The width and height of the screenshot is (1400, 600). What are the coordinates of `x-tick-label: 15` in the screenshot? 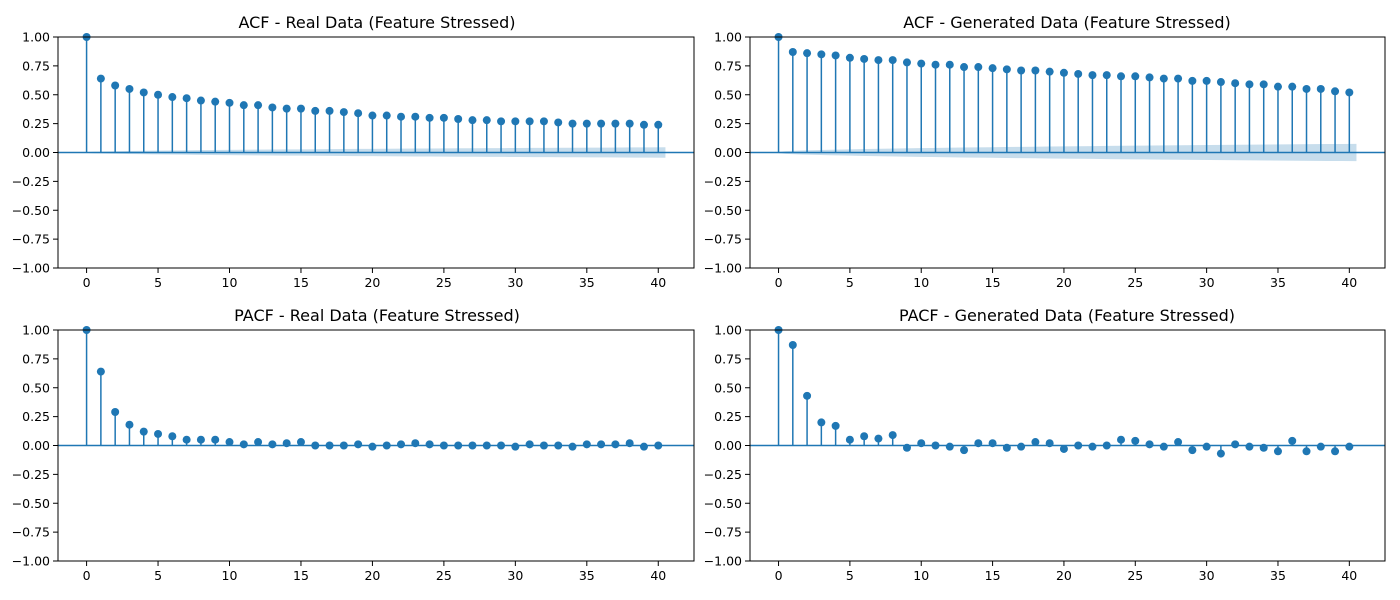 It's located at (301, 575).